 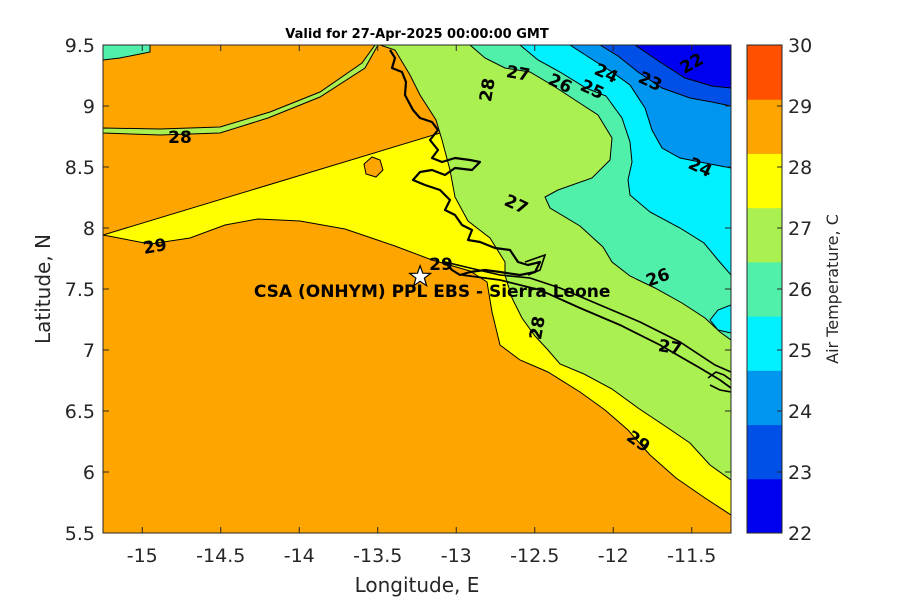 What do you see at coordinates (89, 229) in the screenshot?
I see `y-tick-label: 8` at bounding box center [89, 229].